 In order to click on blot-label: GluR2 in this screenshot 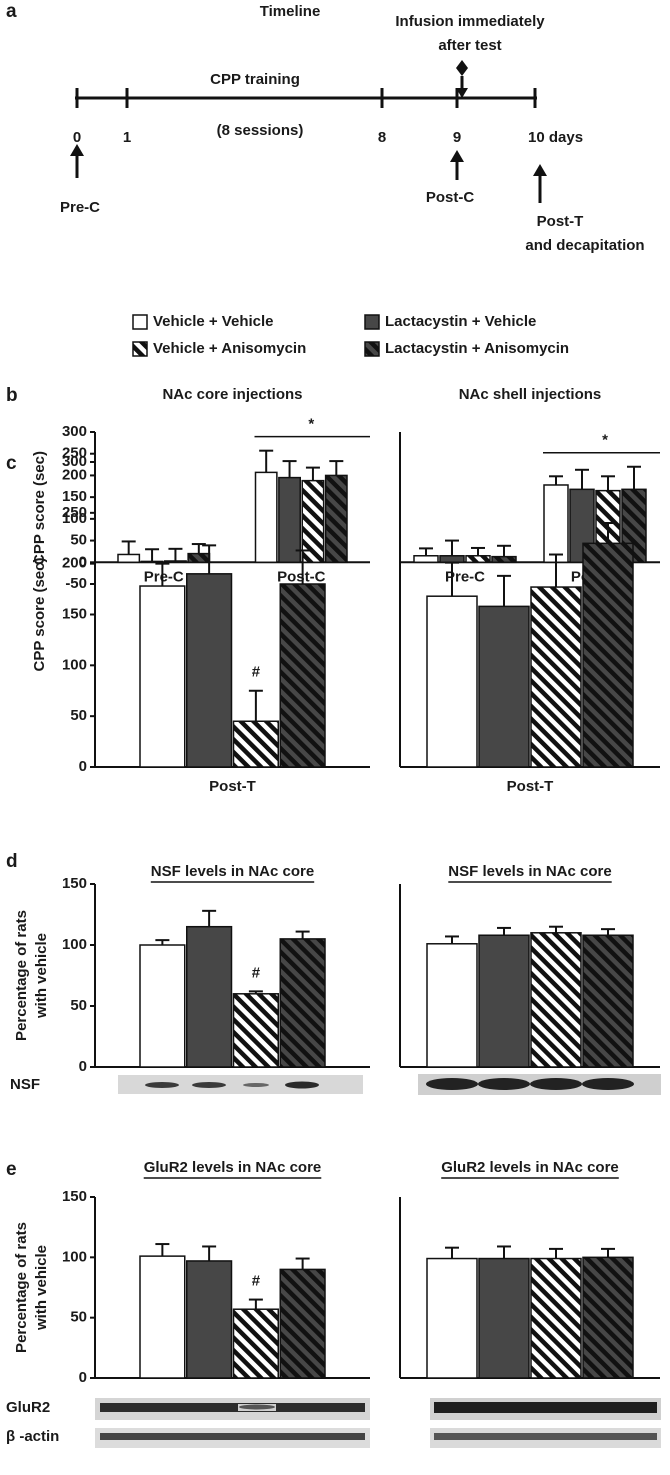, I will do `click(28, 1407)`.